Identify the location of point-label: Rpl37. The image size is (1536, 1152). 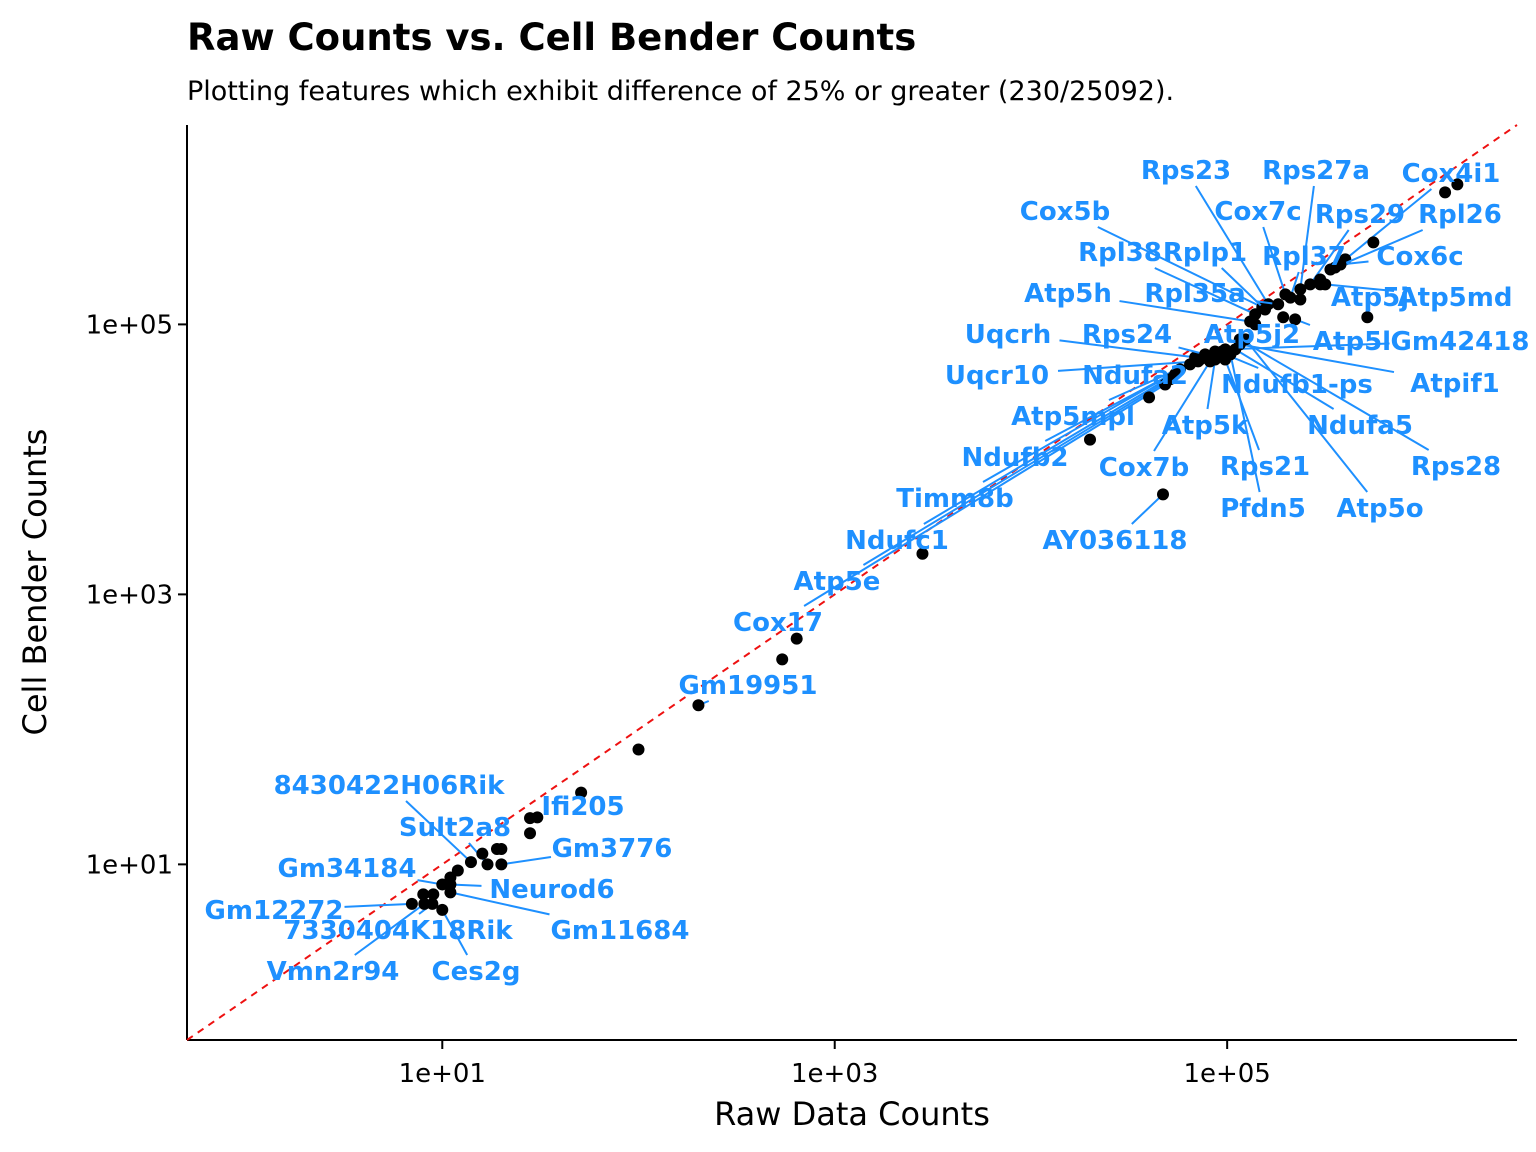
(1304, 257).